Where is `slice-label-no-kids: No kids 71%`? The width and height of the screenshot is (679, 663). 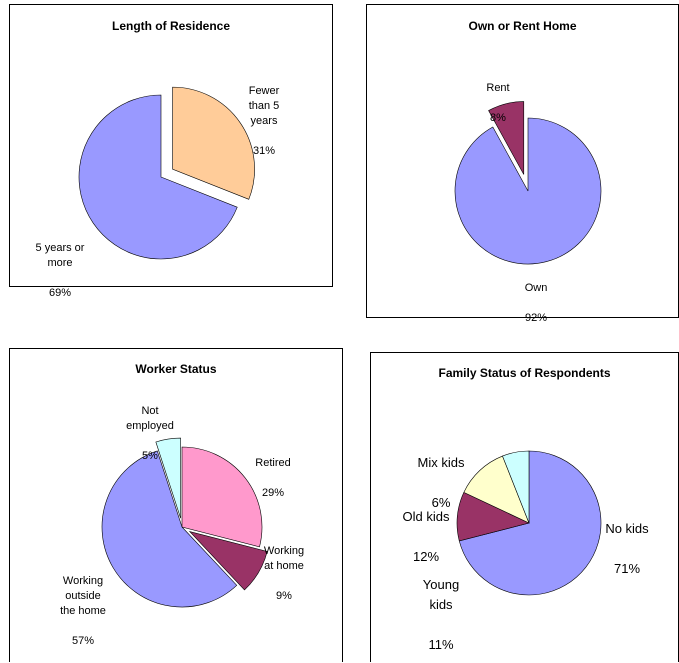
slice-label-no-kids: No kids 71% is located at coordinates (627, 539).